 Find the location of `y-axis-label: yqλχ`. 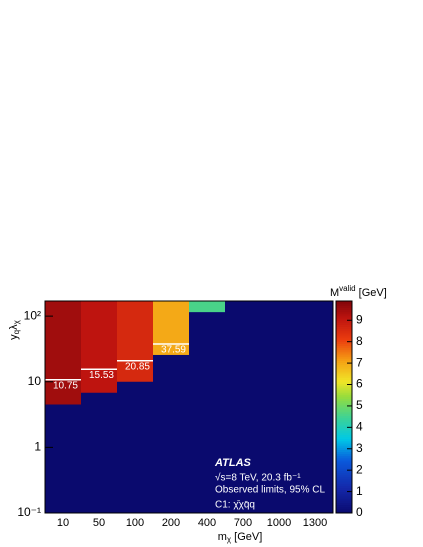

y-axis-label: yqλχ is located at coordinates (14, 329).